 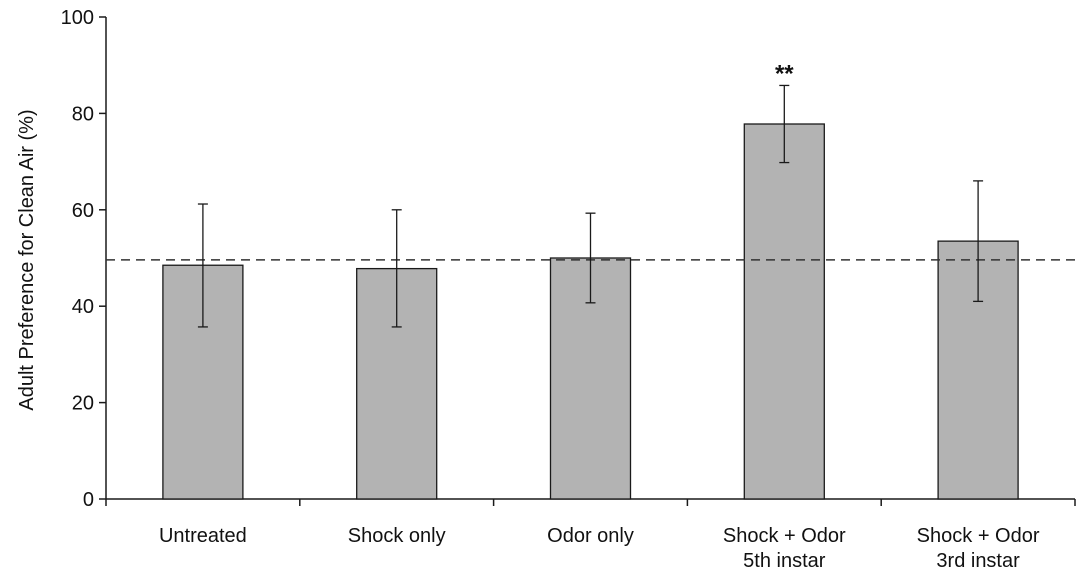 I want to click on x-category-label-line: 5th instar, so click(x=784, y=561).